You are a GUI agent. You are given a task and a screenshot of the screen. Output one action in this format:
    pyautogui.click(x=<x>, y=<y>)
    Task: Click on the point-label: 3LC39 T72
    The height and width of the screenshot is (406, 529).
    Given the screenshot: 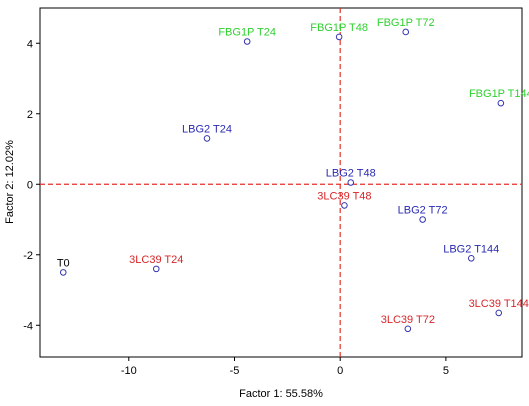 What is the action you would take?
    pyautogui.click(x=408, y=320)
    